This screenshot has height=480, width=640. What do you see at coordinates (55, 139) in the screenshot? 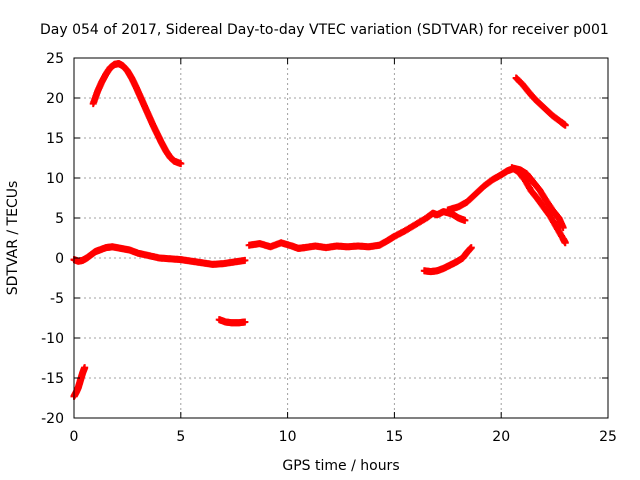
I see `y-tick-label: 15` at bounding box center [55, 139].